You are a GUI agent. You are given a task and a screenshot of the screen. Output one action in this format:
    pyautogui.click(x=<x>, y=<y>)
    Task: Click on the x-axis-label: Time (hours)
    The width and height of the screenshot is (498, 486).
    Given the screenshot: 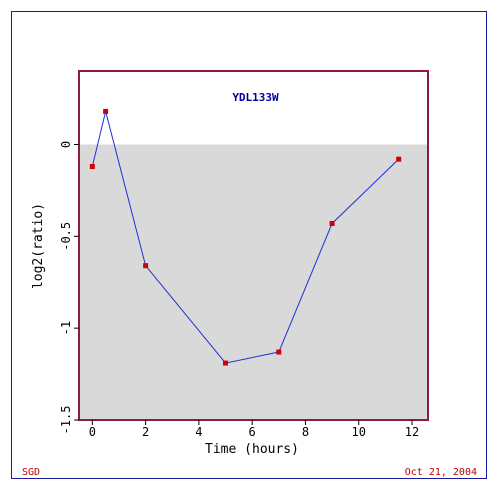 What is the action you would take?
    pyautogui.click(x=252, y=449)
    